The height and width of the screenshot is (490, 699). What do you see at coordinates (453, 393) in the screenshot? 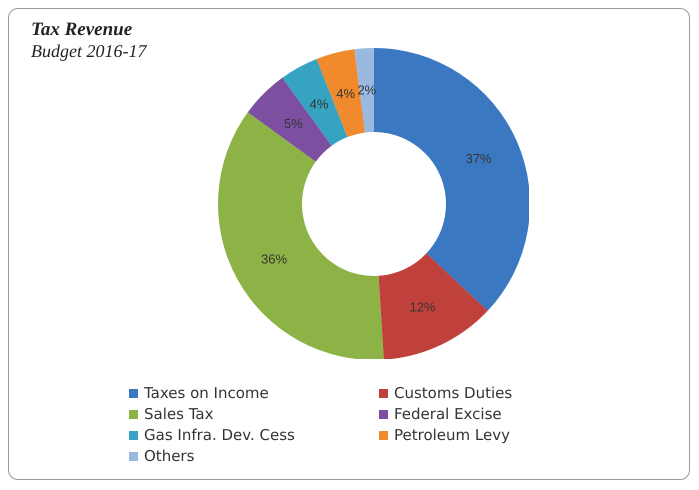
I see `legend-label: Customs Duties` at bounding box center [453, 393].